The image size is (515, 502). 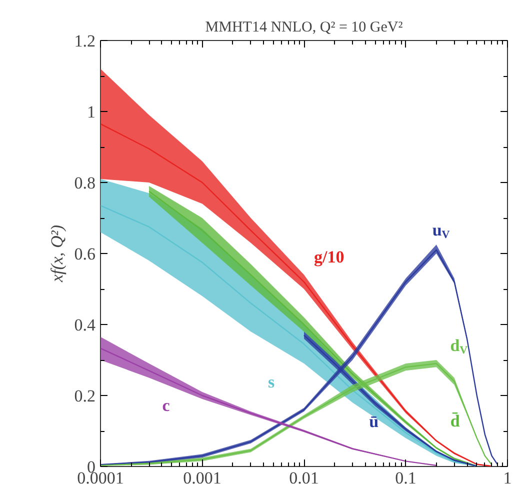 I want to click on y-axis-title: xf(x, Q²), so click(x=56, y=254).